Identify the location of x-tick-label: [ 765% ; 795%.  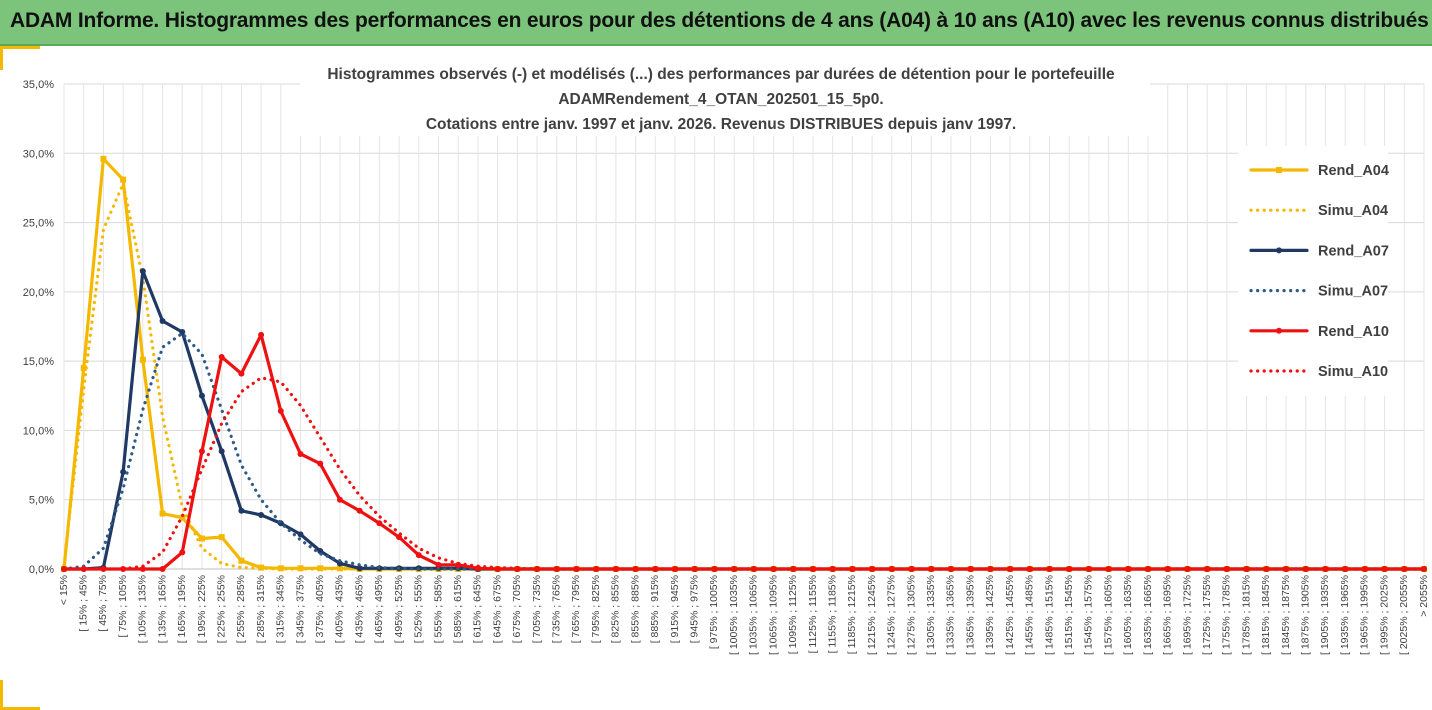
(576, 609).